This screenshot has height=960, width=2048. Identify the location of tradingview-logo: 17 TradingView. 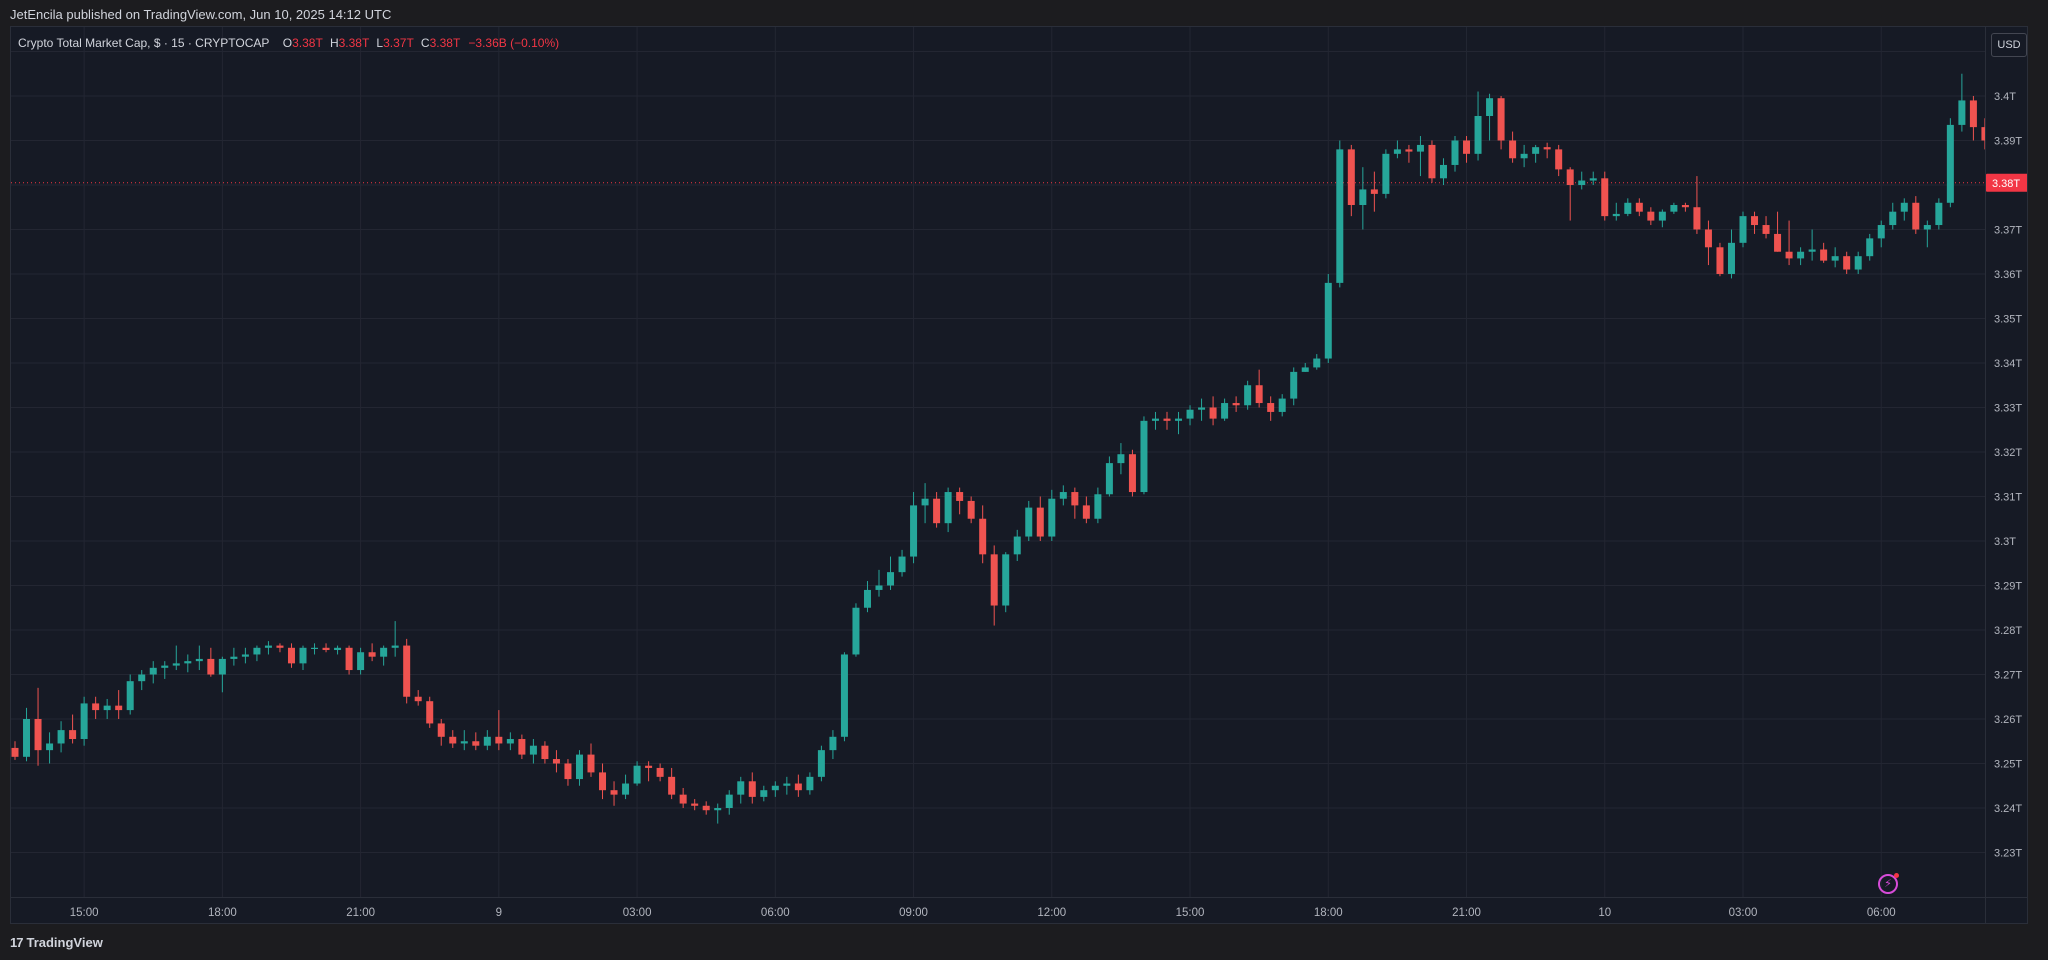
(56, 942).